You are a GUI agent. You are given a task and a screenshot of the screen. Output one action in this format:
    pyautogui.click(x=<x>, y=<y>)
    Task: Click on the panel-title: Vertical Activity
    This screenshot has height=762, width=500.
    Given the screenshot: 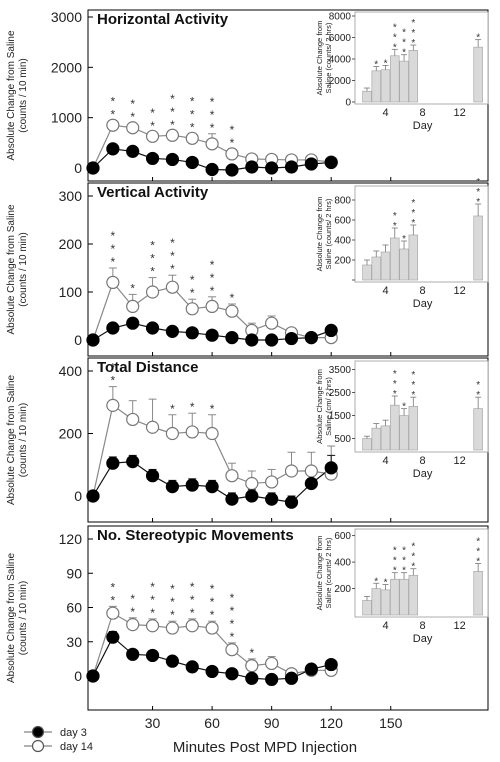 What is the action you would take?
    pyautogui.click(x=153, y=192)
    